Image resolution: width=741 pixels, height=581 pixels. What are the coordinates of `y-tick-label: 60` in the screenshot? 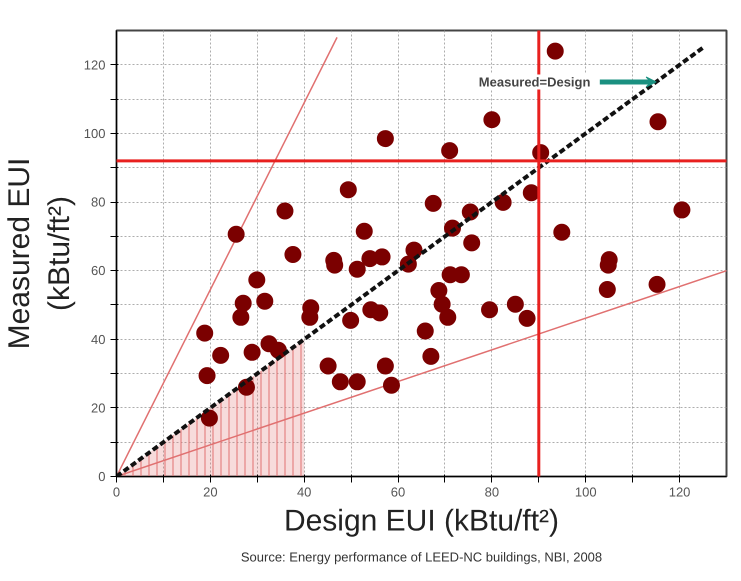 It's located at (98, 270).